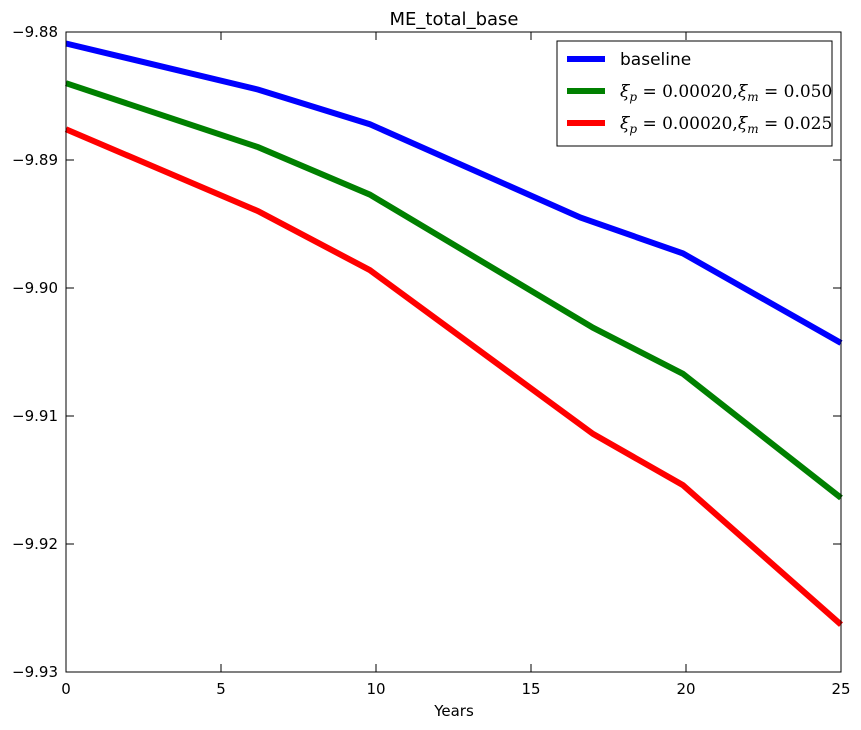 The image size is (861, 730). What do you see at coordinates (35, 160) in the screenshot?
I see `y-tick-label: −9.89` at bounding box center [35, 160].